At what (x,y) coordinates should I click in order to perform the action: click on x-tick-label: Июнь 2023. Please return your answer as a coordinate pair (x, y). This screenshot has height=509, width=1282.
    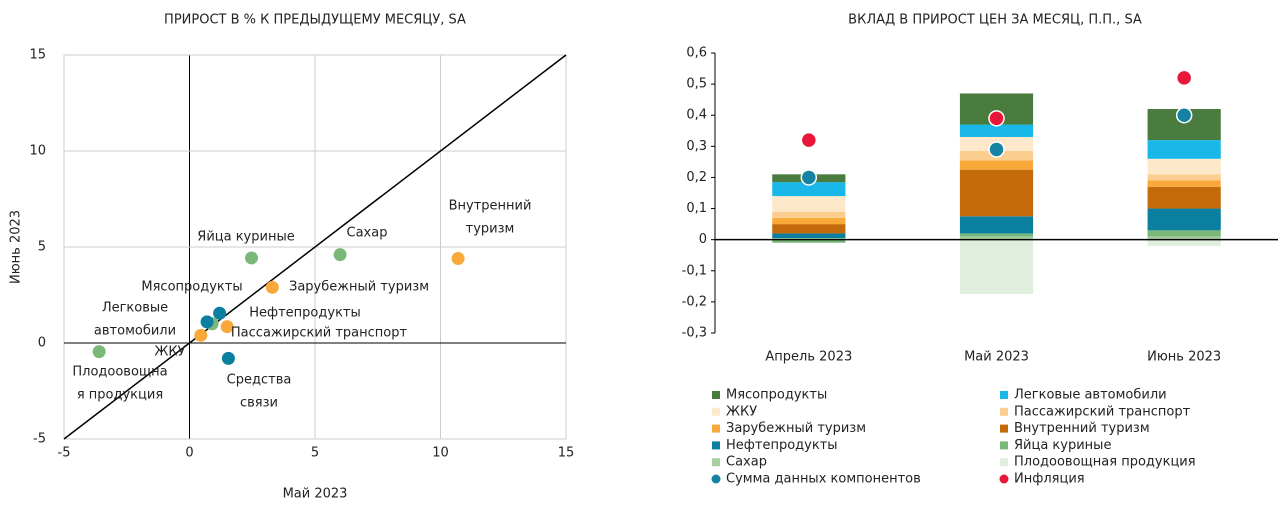
    Looking at the image, I should click on (1184, 357).